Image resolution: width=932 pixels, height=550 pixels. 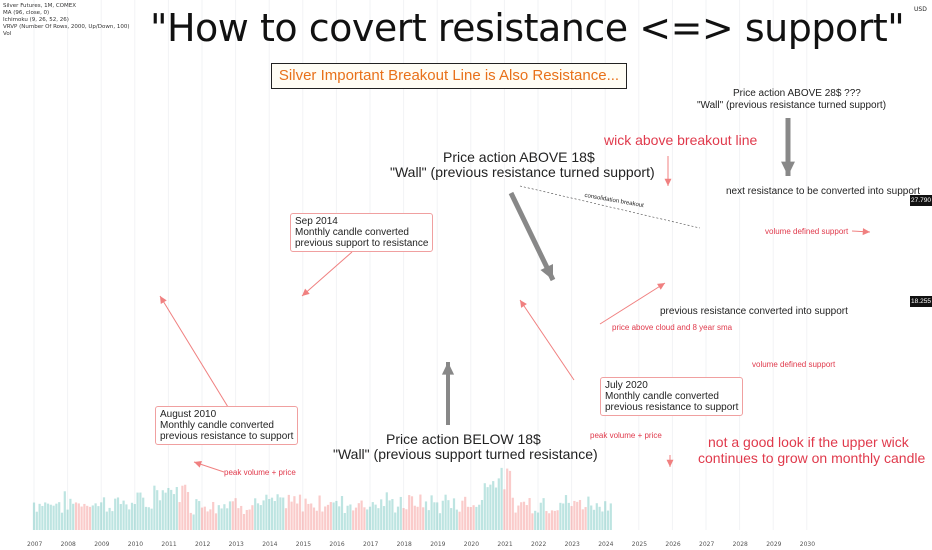 I want to click on horizontal-levels, so click(x=610, y=207).